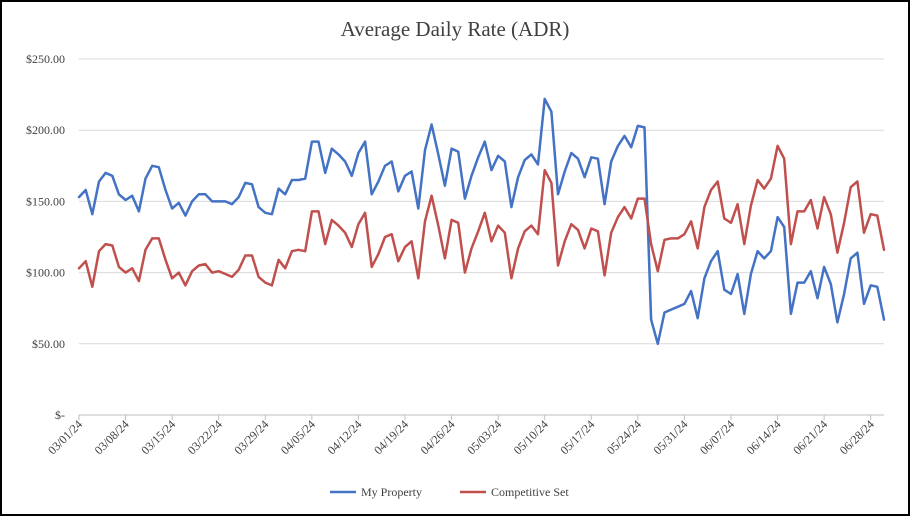 The width and height of the screenshot is (910, 516). Describe the element at coordinates (391, 492) in the screenshot. I see `legend-label: My Property` at that location.